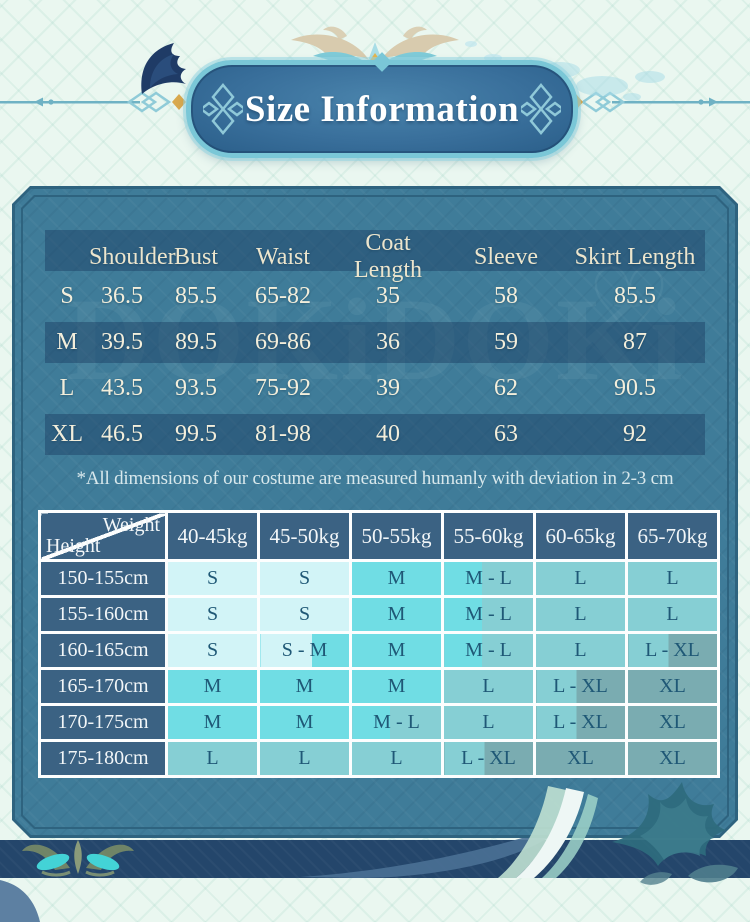 The width and height of the screenshot is (750, 922). I want to click on col-header-shoulder: Shoulder, so click(132, 256).